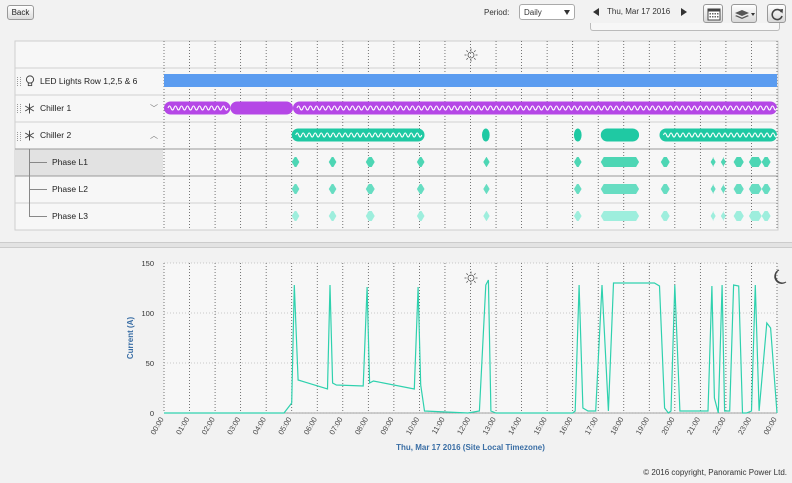 Image resolution: width=792 pixels, height=483 pixels. I want to click on collapse-chevron-icon: ︿, so click(154, 135).